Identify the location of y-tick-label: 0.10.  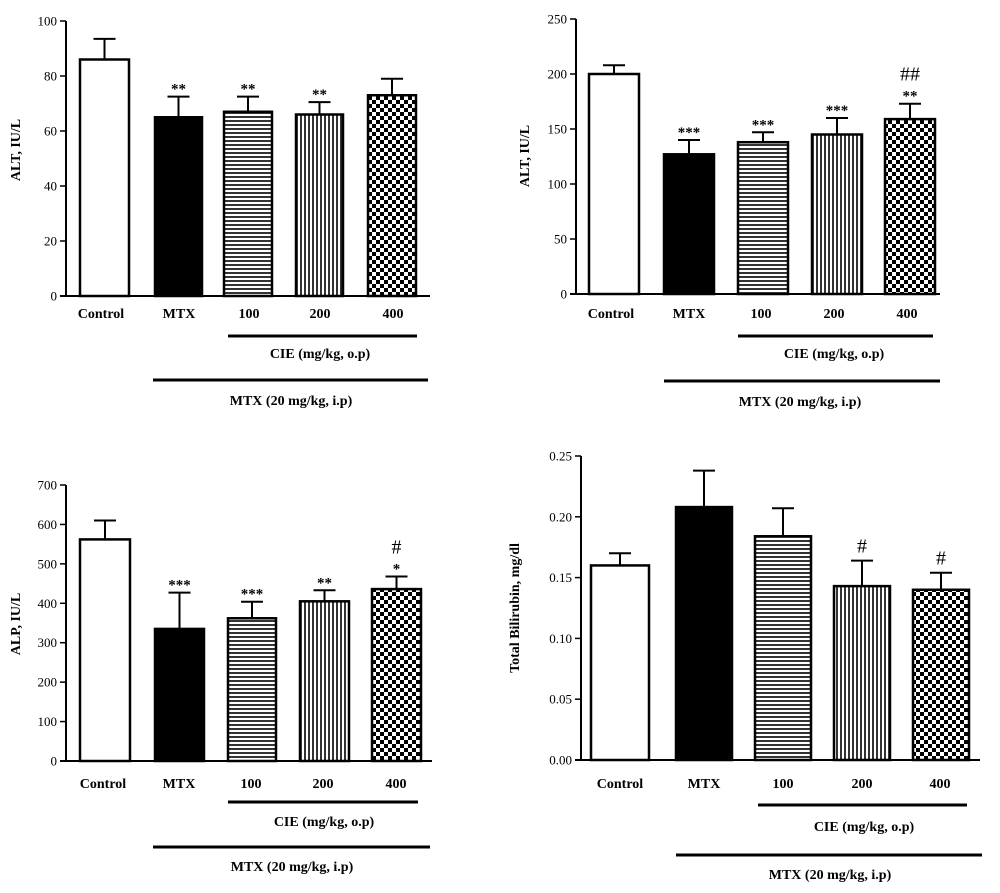
(560, 638).